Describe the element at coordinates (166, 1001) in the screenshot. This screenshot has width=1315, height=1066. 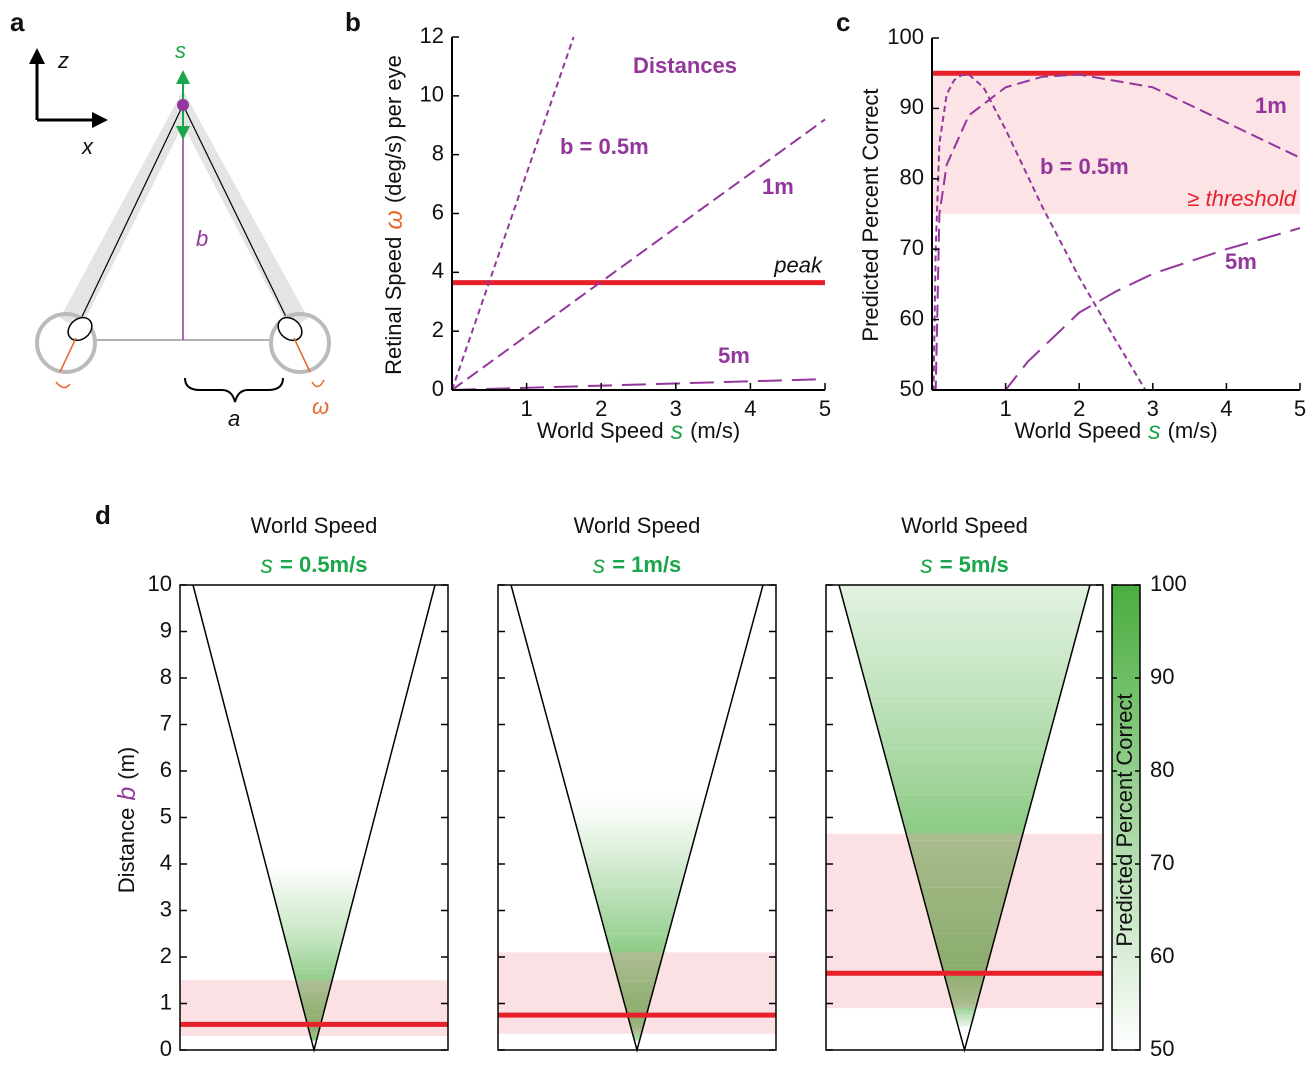
I see `y-tick-label: 1` at that location.